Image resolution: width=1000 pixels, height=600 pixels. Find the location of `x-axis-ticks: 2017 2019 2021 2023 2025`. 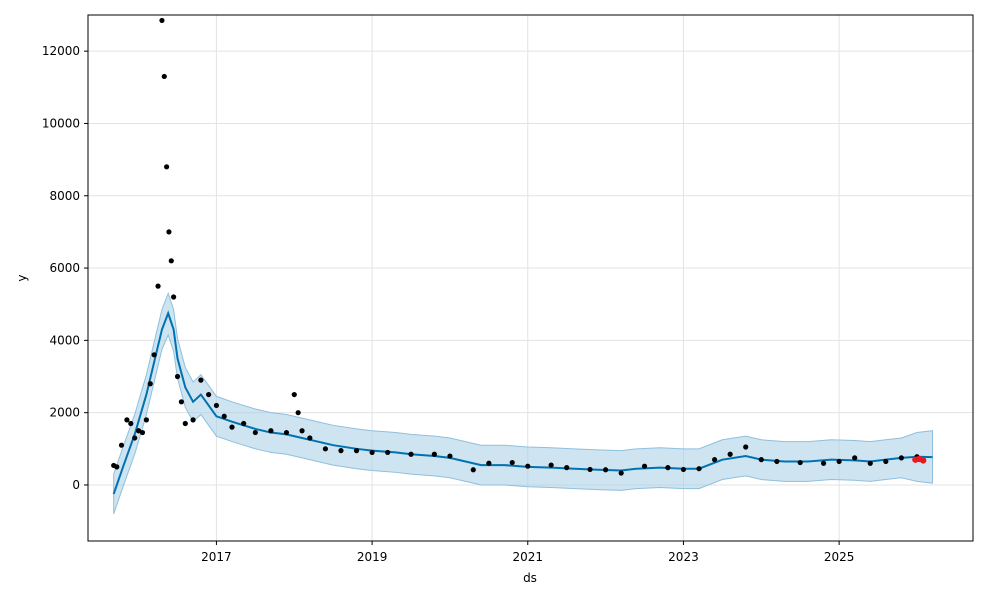

x-axis-ticks: 2017 2019 2021 2023 2025 is located at coordinates (527, 552).